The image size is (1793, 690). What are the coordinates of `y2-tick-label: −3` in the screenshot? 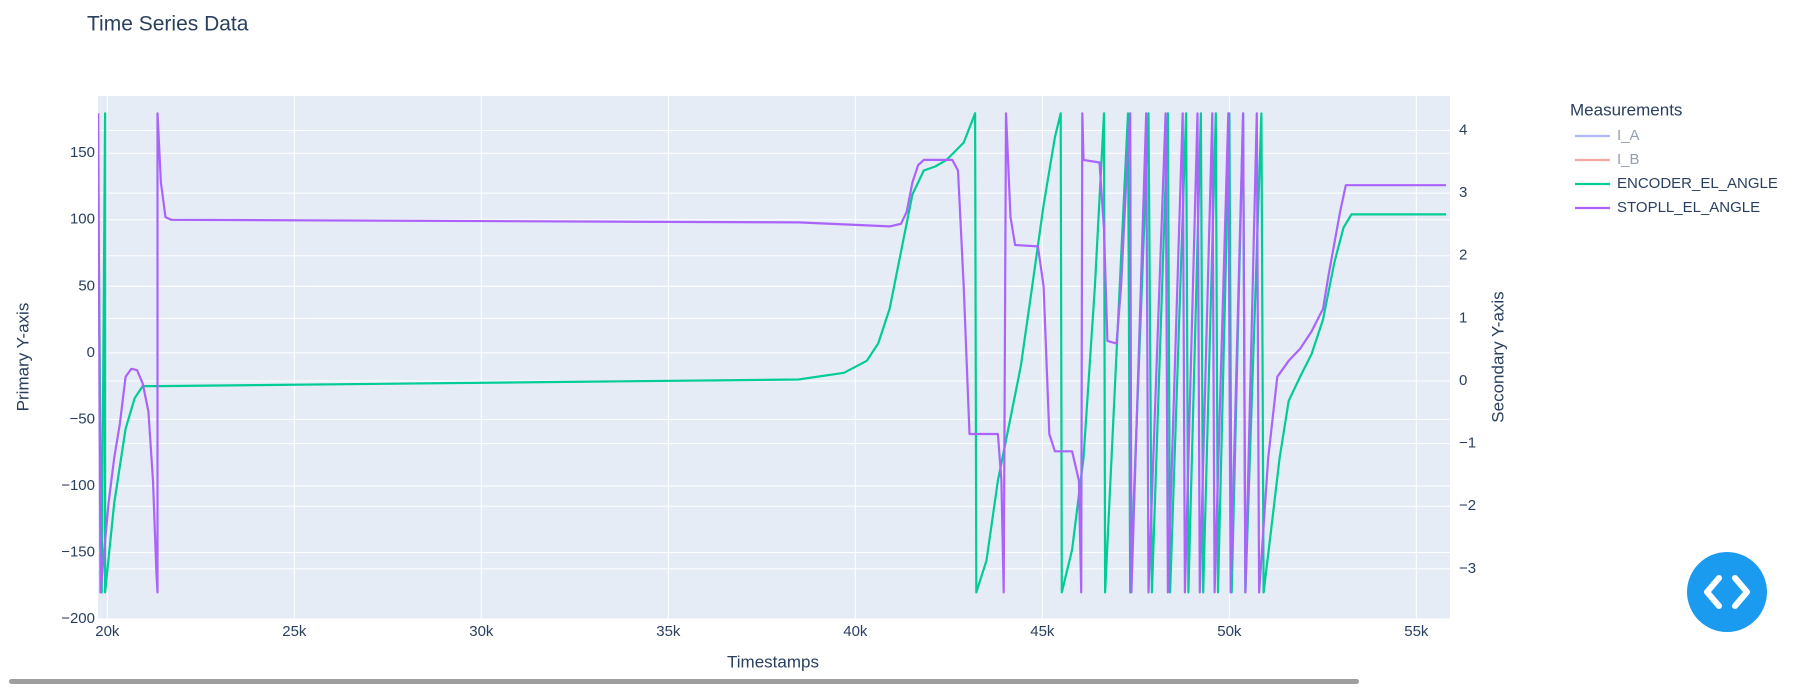 It's located at (1467, 568).